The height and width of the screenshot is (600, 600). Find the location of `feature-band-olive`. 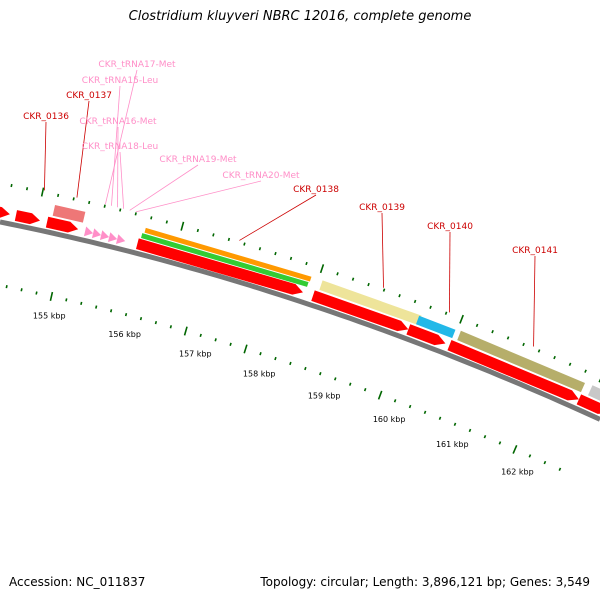

feature-band-olive is located at coordinates (521, 361).